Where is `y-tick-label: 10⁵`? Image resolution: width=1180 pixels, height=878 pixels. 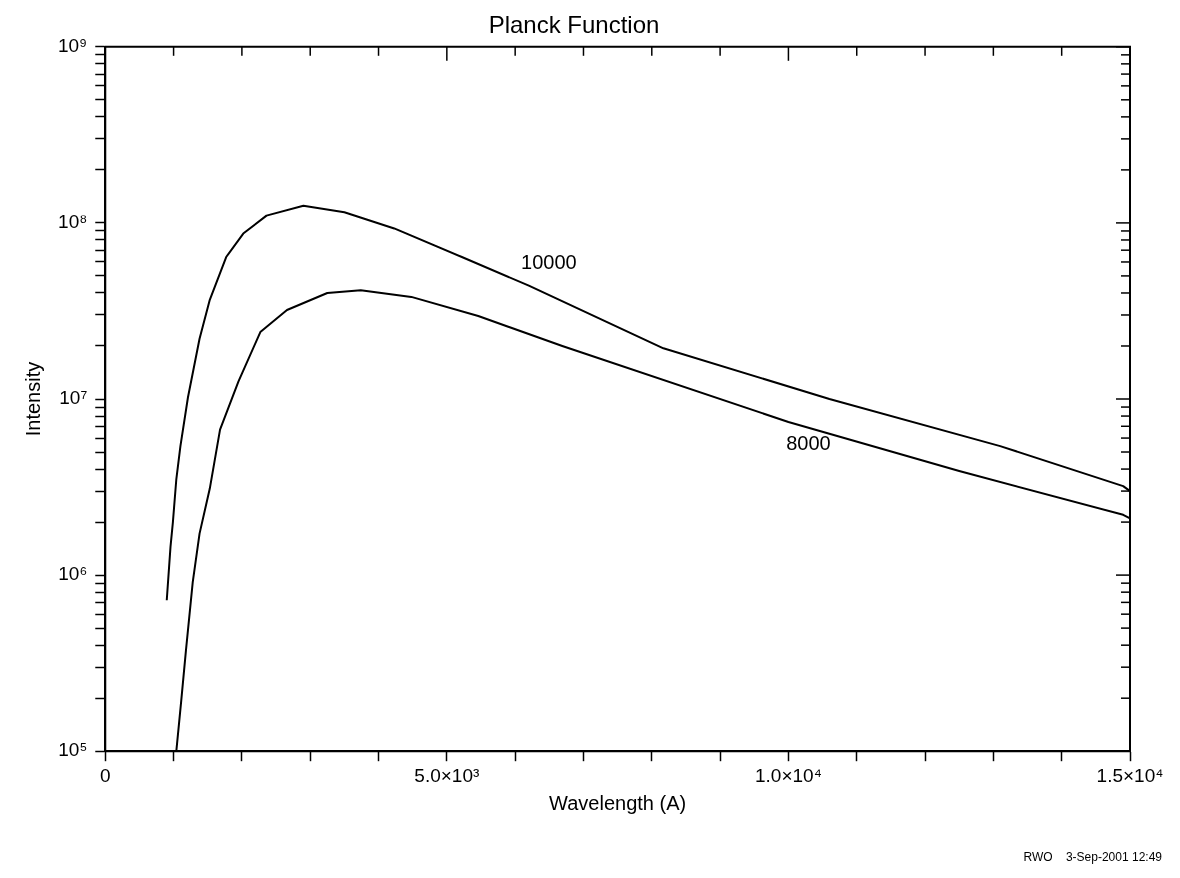 y-tick-label: 10⁵ is located at coordinates (73, 750).